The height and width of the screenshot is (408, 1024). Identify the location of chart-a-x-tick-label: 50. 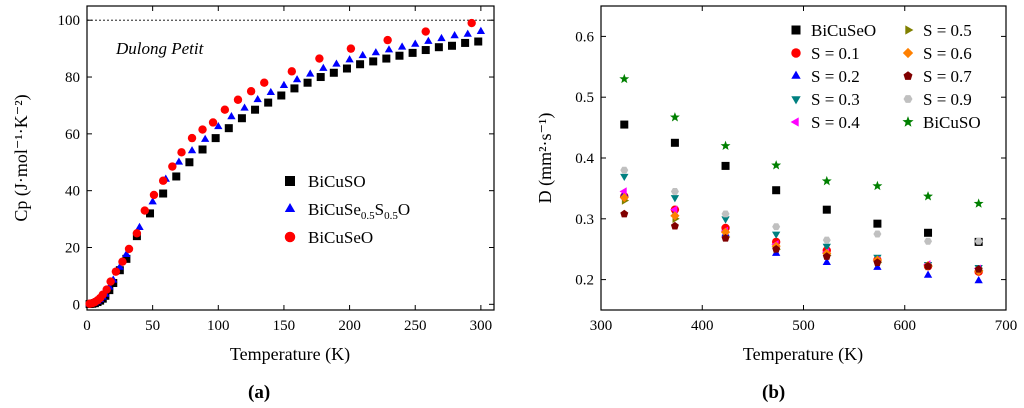
(152, 326).